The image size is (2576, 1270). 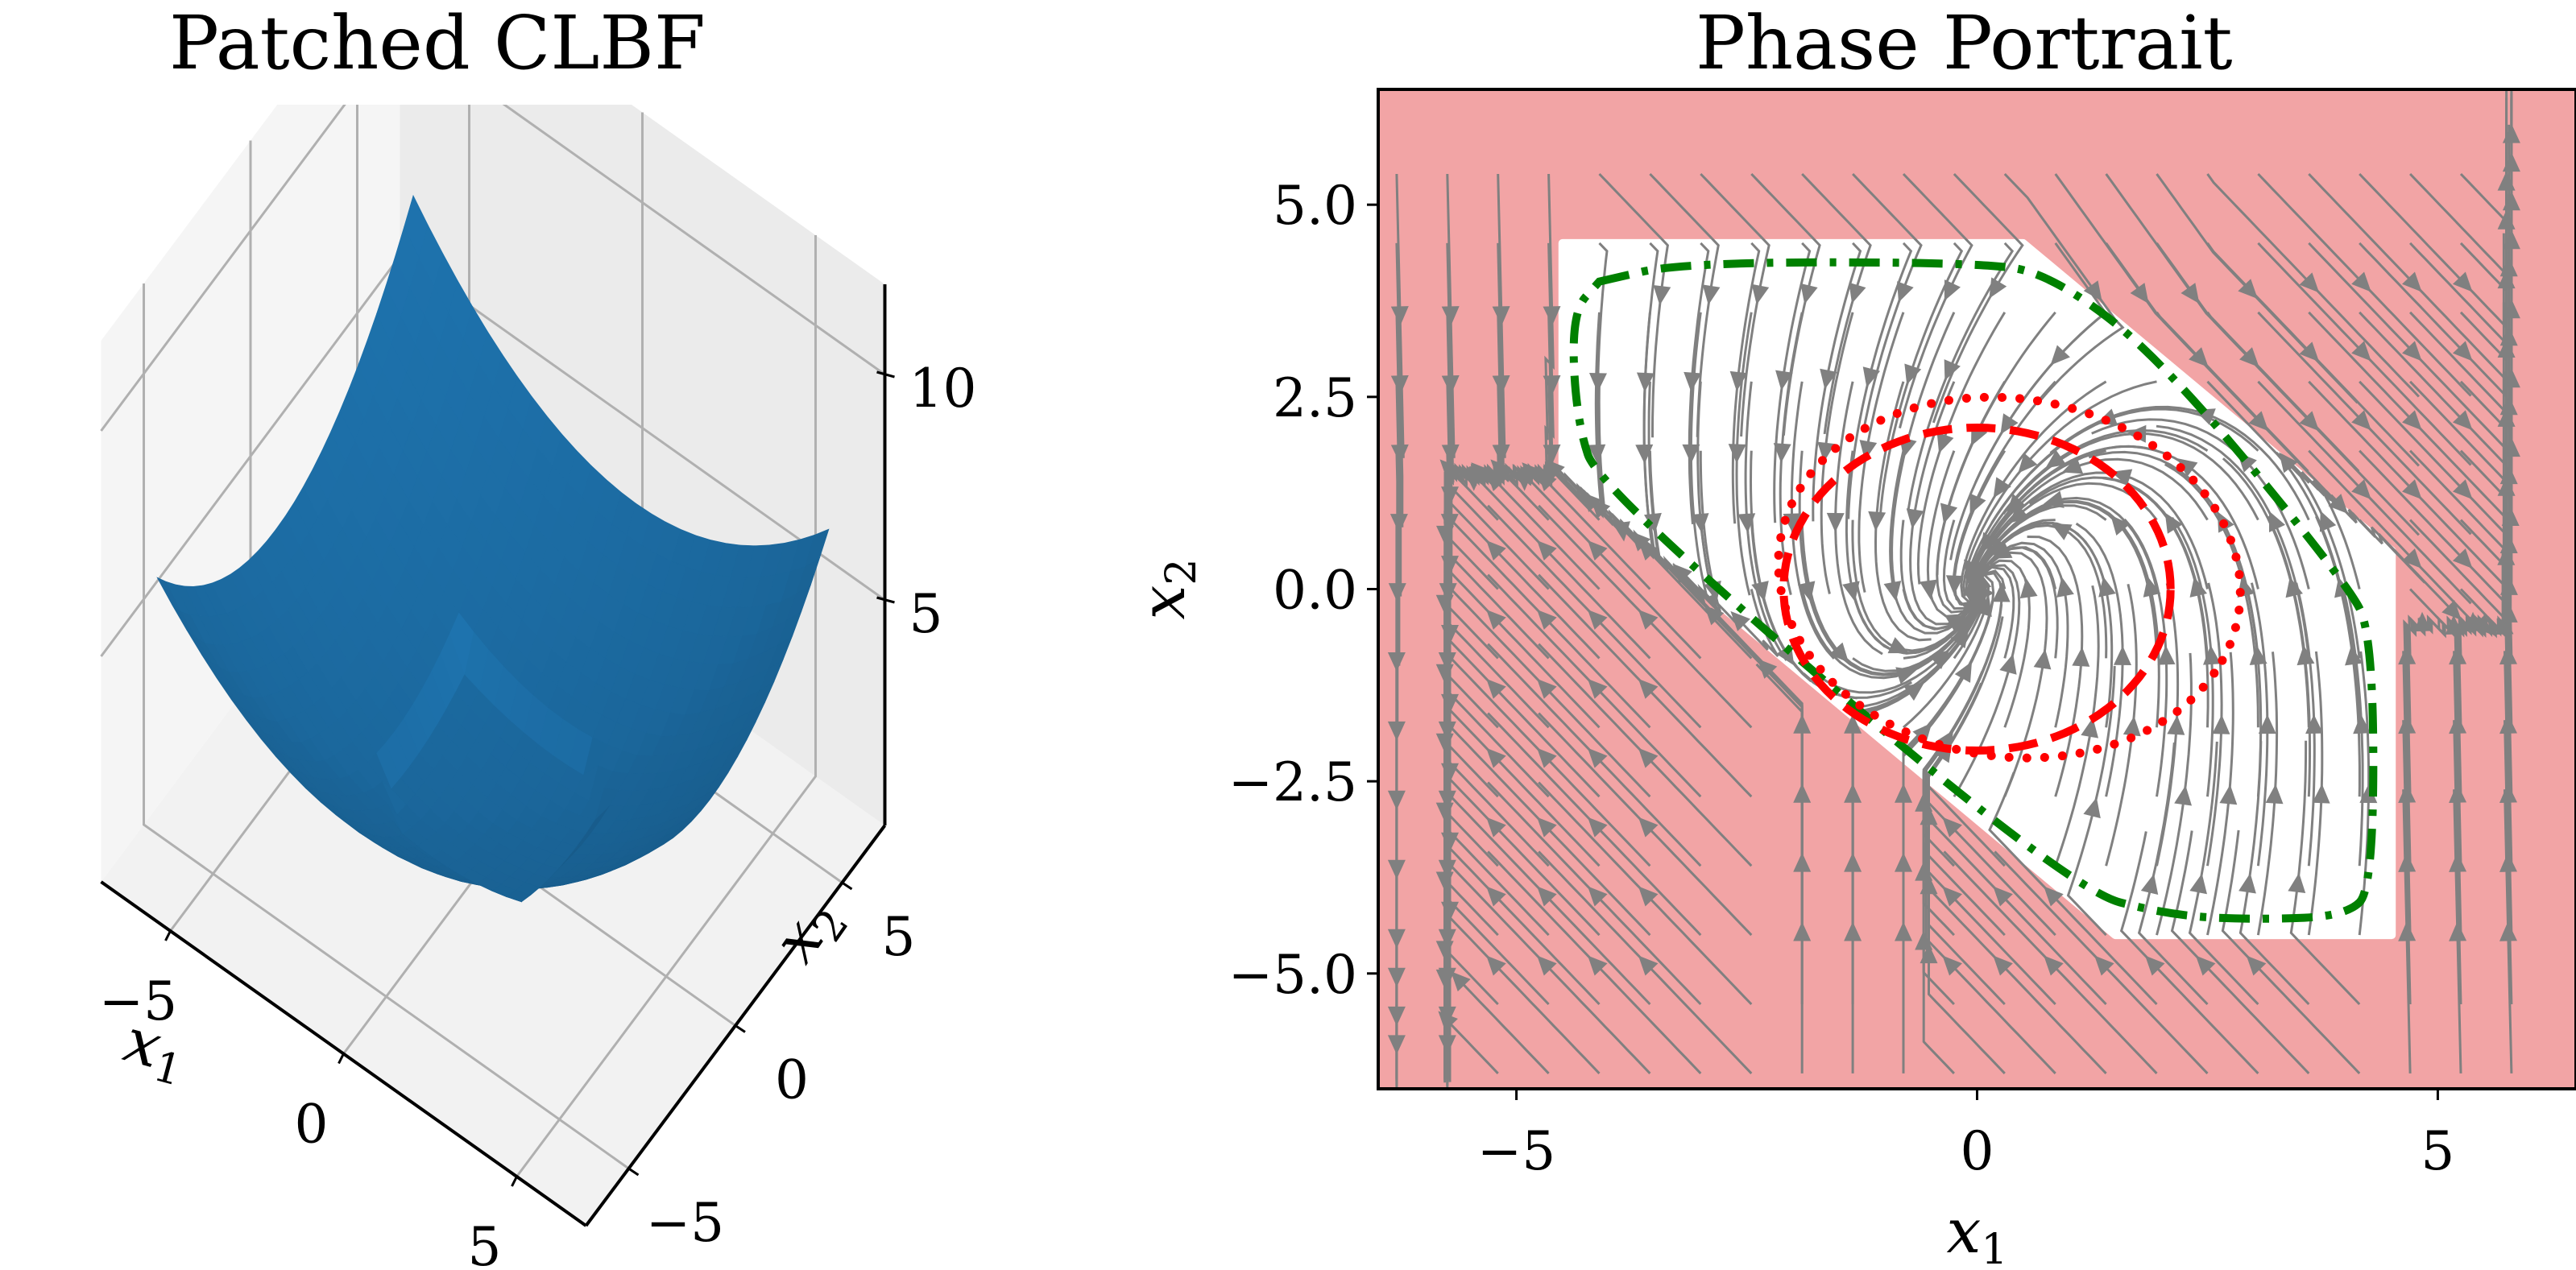 What do you see at coordinates (685, 1223) in the screenshot?
I see `x2-tick-label: −5` at bounding box center [685, 1223].